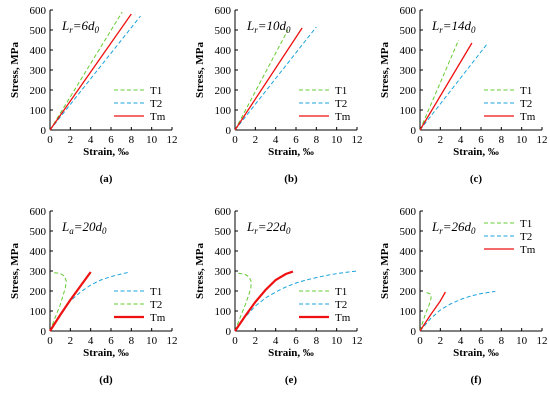 This screenshot has height=400, width=550. Describe the element at coordinates (453, 227) in the screenshot. I see `length-annotation: Lr=26d0` at that location.